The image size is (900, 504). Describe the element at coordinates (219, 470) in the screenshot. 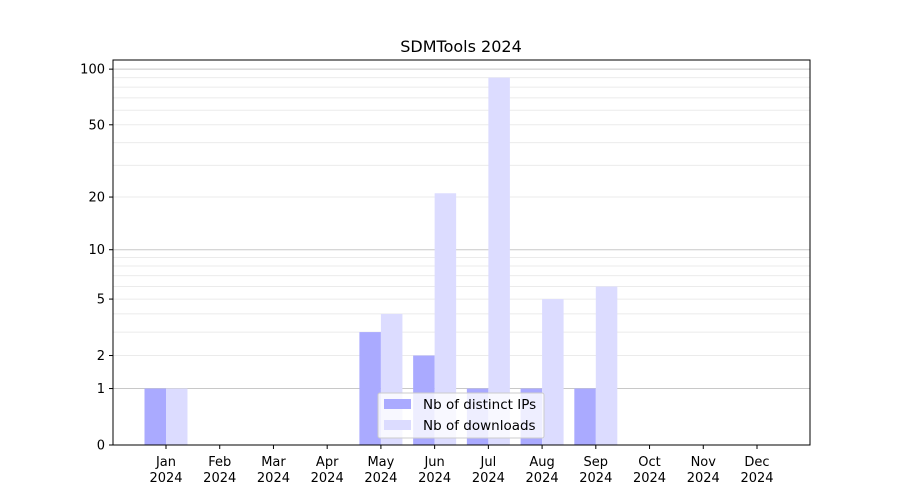

I see `x-tick-label: Feb 2024` at that location.